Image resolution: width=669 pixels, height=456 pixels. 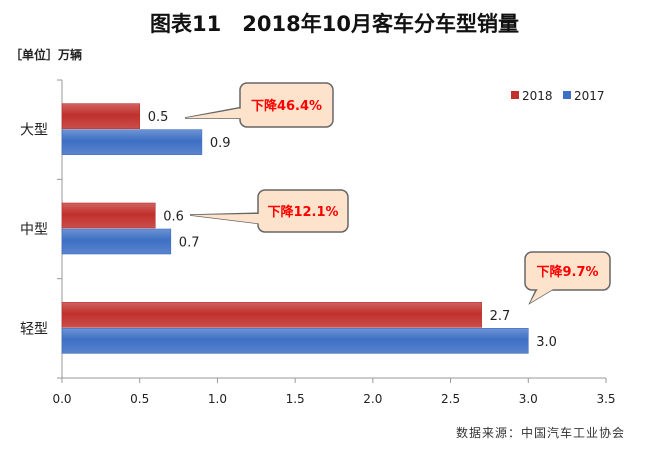 I want to click on category-label: 大型, so click(x=34, y=131).